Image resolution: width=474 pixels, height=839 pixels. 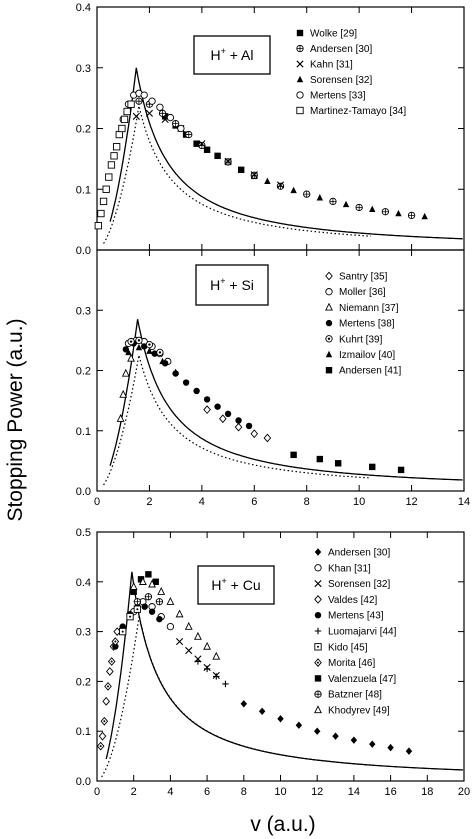 What do you see at coordinates (359, 711) in the screenshot?
I see `legend-label: Khodyrev [49]` at bounding box center [359, 711].